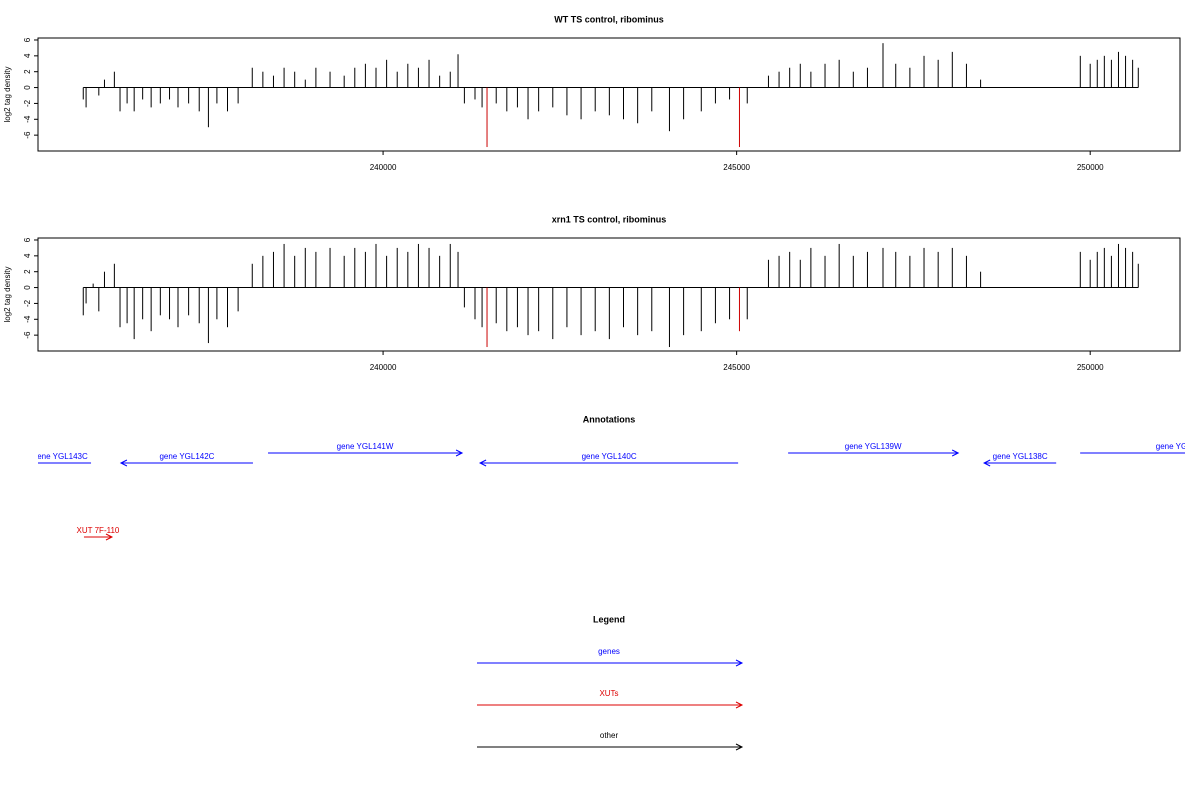  Describe the element at coordinates (608, 693) in the screenshot. I see `legend-label: XUTs` at that location.